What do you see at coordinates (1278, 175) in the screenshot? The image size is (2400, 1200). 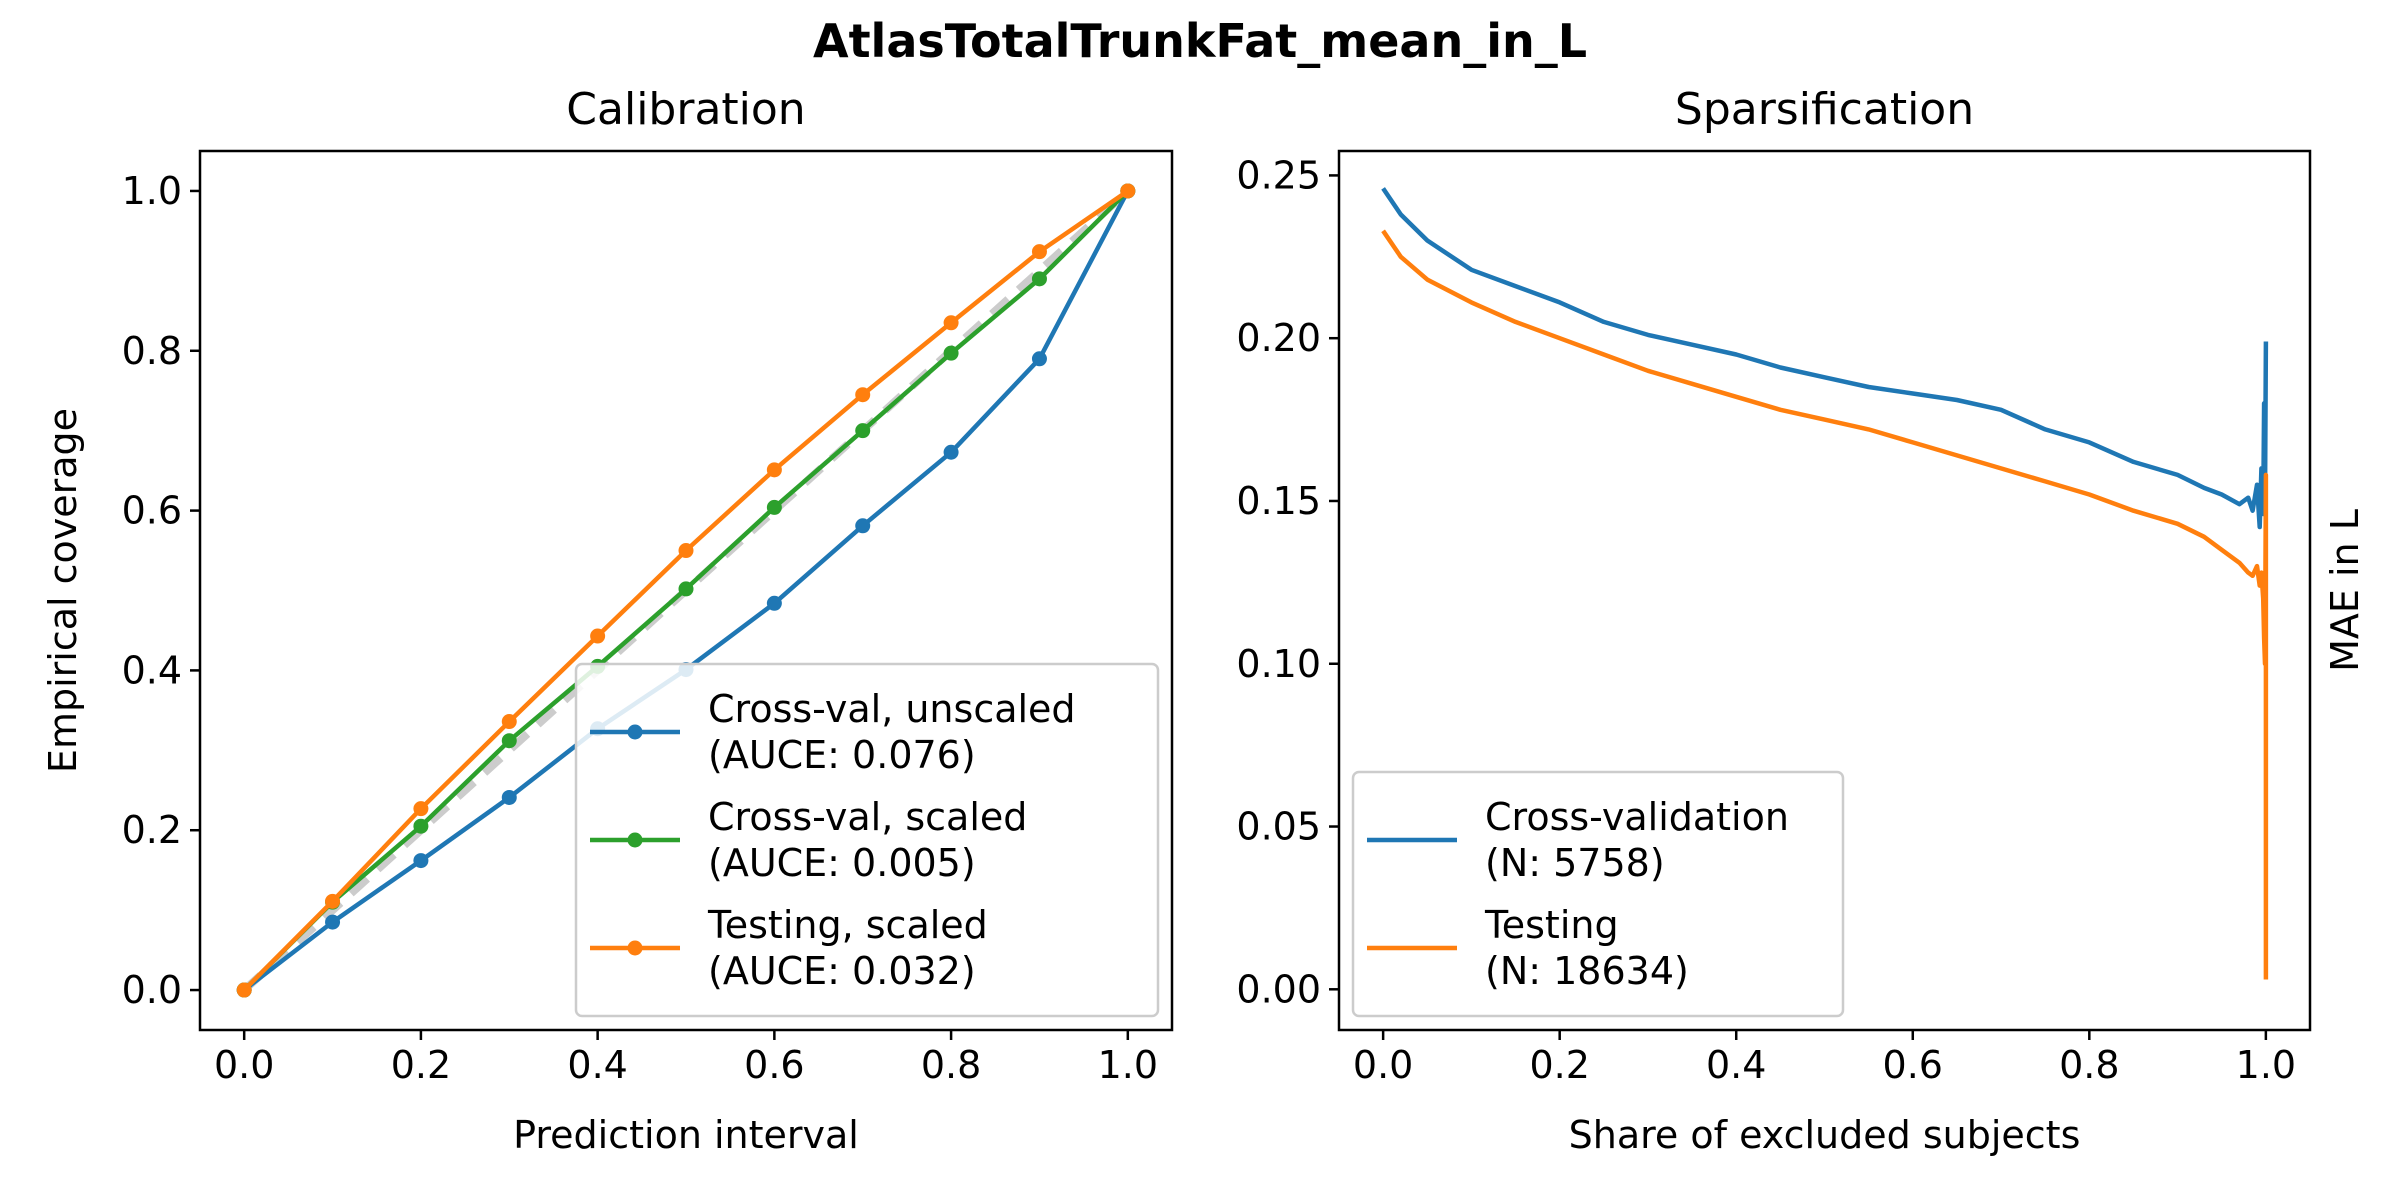 I see `y-tick-label: 0.25` at bounding box center [1278, 175].